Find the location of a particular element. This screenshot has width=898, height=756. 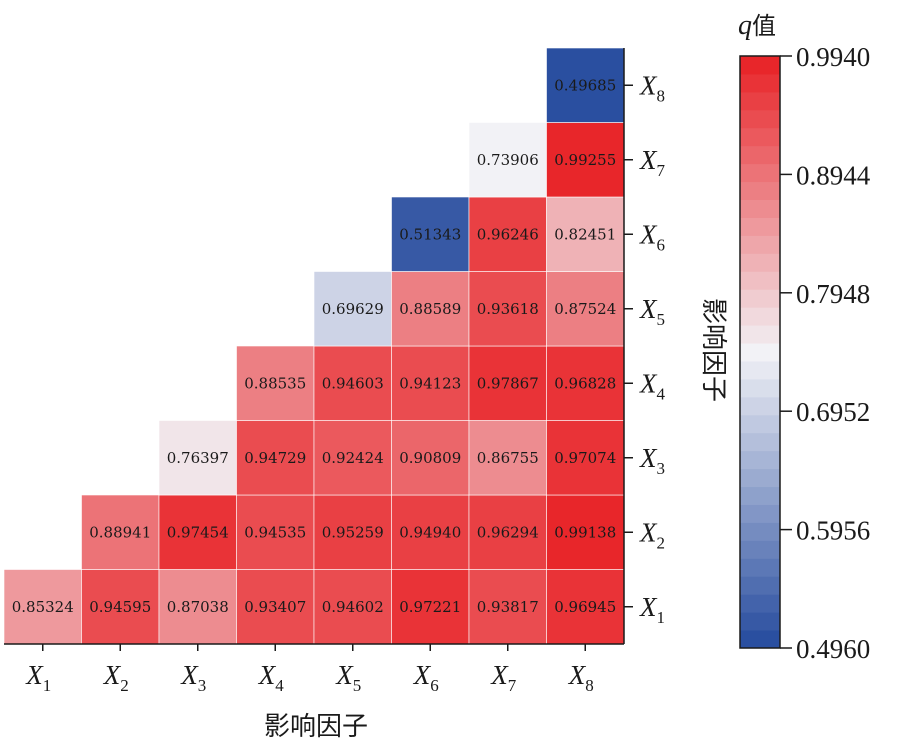

colorbar-frame is located at coordinates (760, 352).